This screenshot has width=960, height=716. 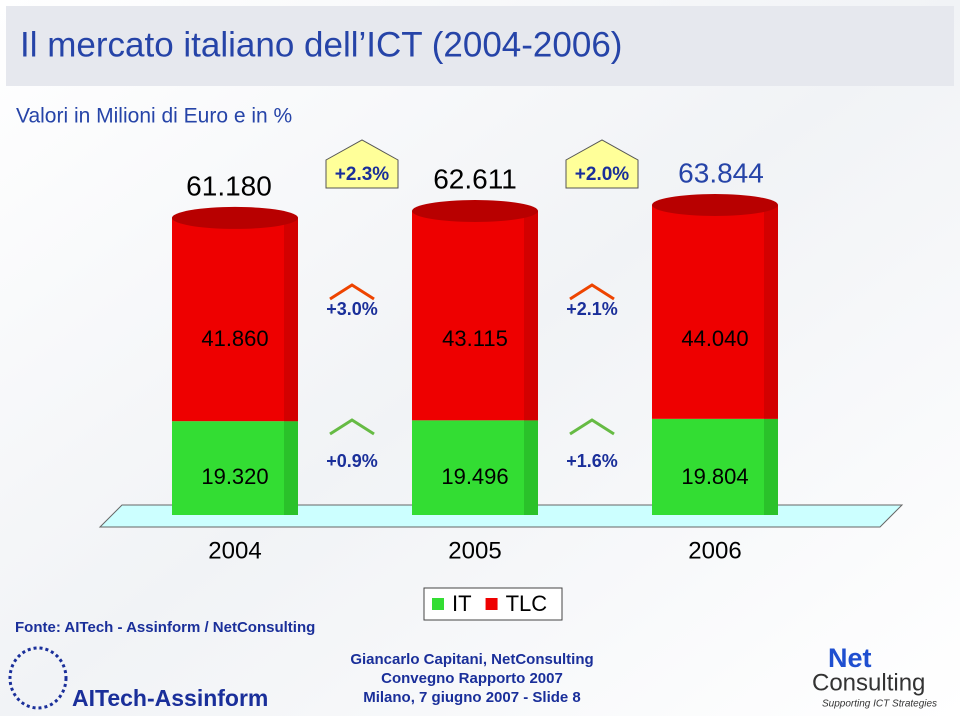 What do you see at coordinates (592, 309) in the screenshot?
I see `growth-label: +2.1%` at bounding box center [592, 309].